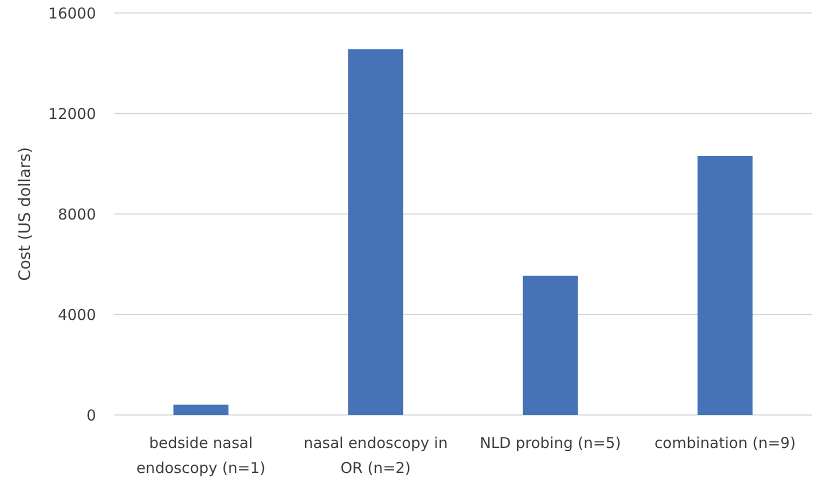 The width and height of the screenshot is (822, 487). I want to click on x-tick-label: NLD probing (n=5), so click(550, 443).